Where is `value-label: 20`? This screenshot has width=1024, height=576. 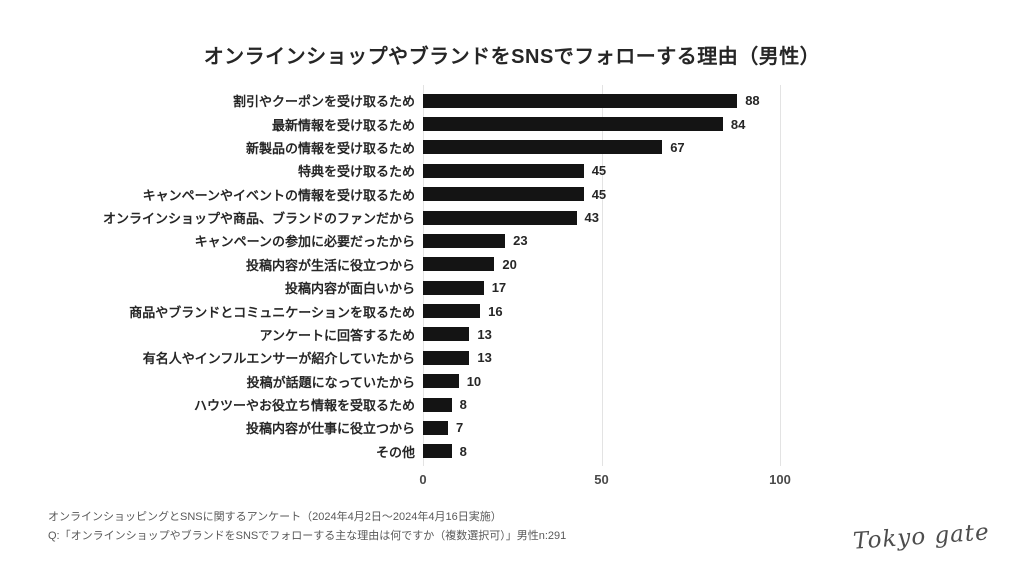 value-label: 20 is located at coordinates (509, 264).